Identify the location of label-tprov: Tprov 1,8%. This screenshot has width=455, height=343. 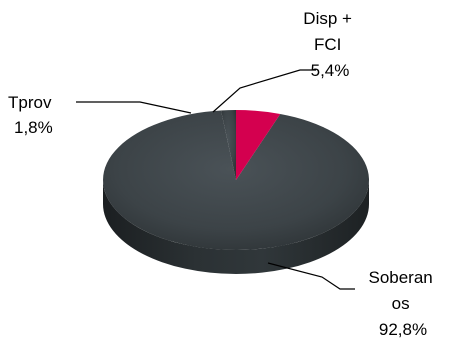
(32, 115).